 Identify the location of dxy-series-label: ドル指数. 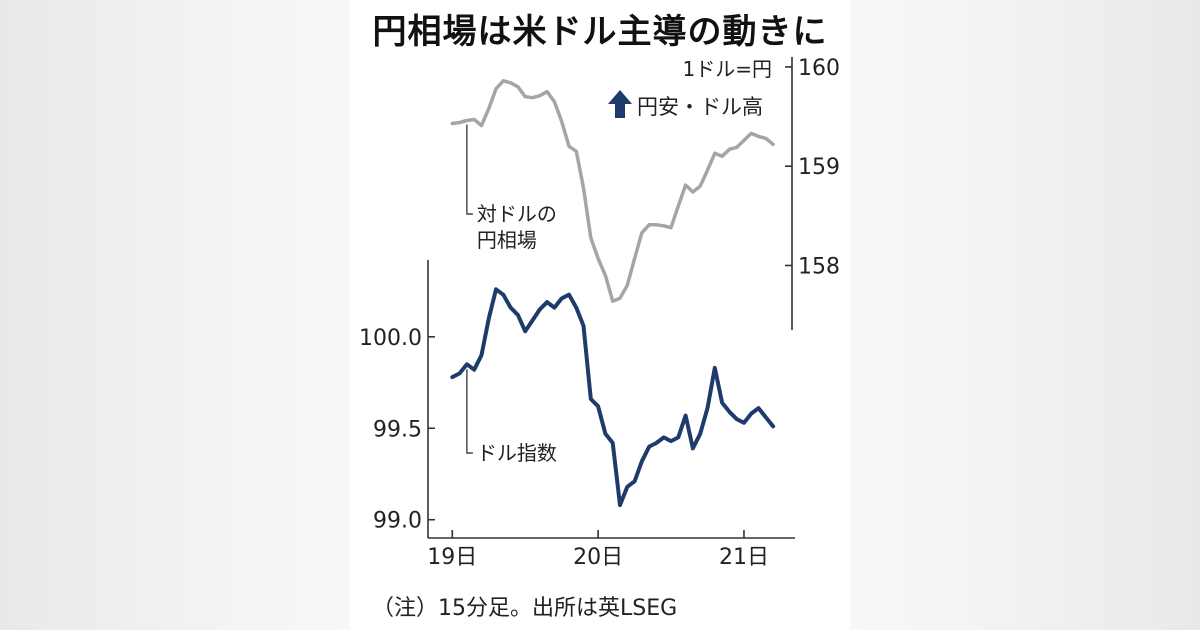
(517, 453).